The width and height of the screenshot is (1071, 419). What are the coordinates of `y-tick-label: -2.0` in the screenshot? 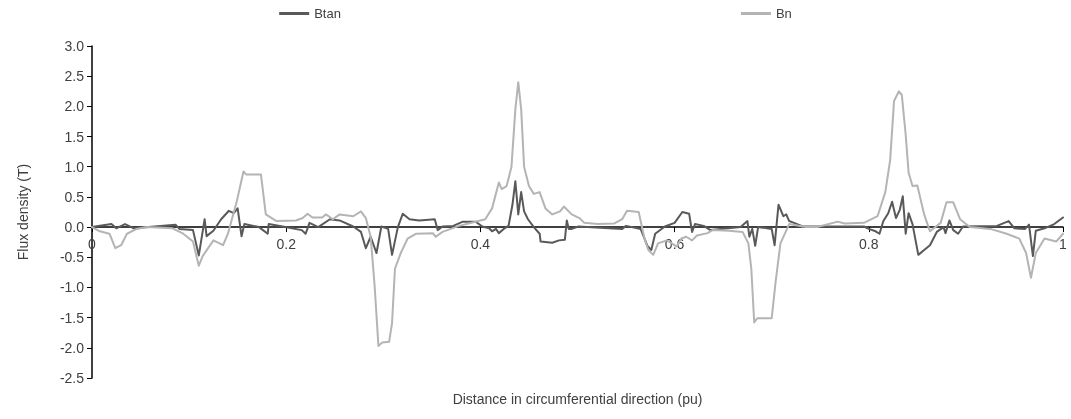 It's located at (72, 347).